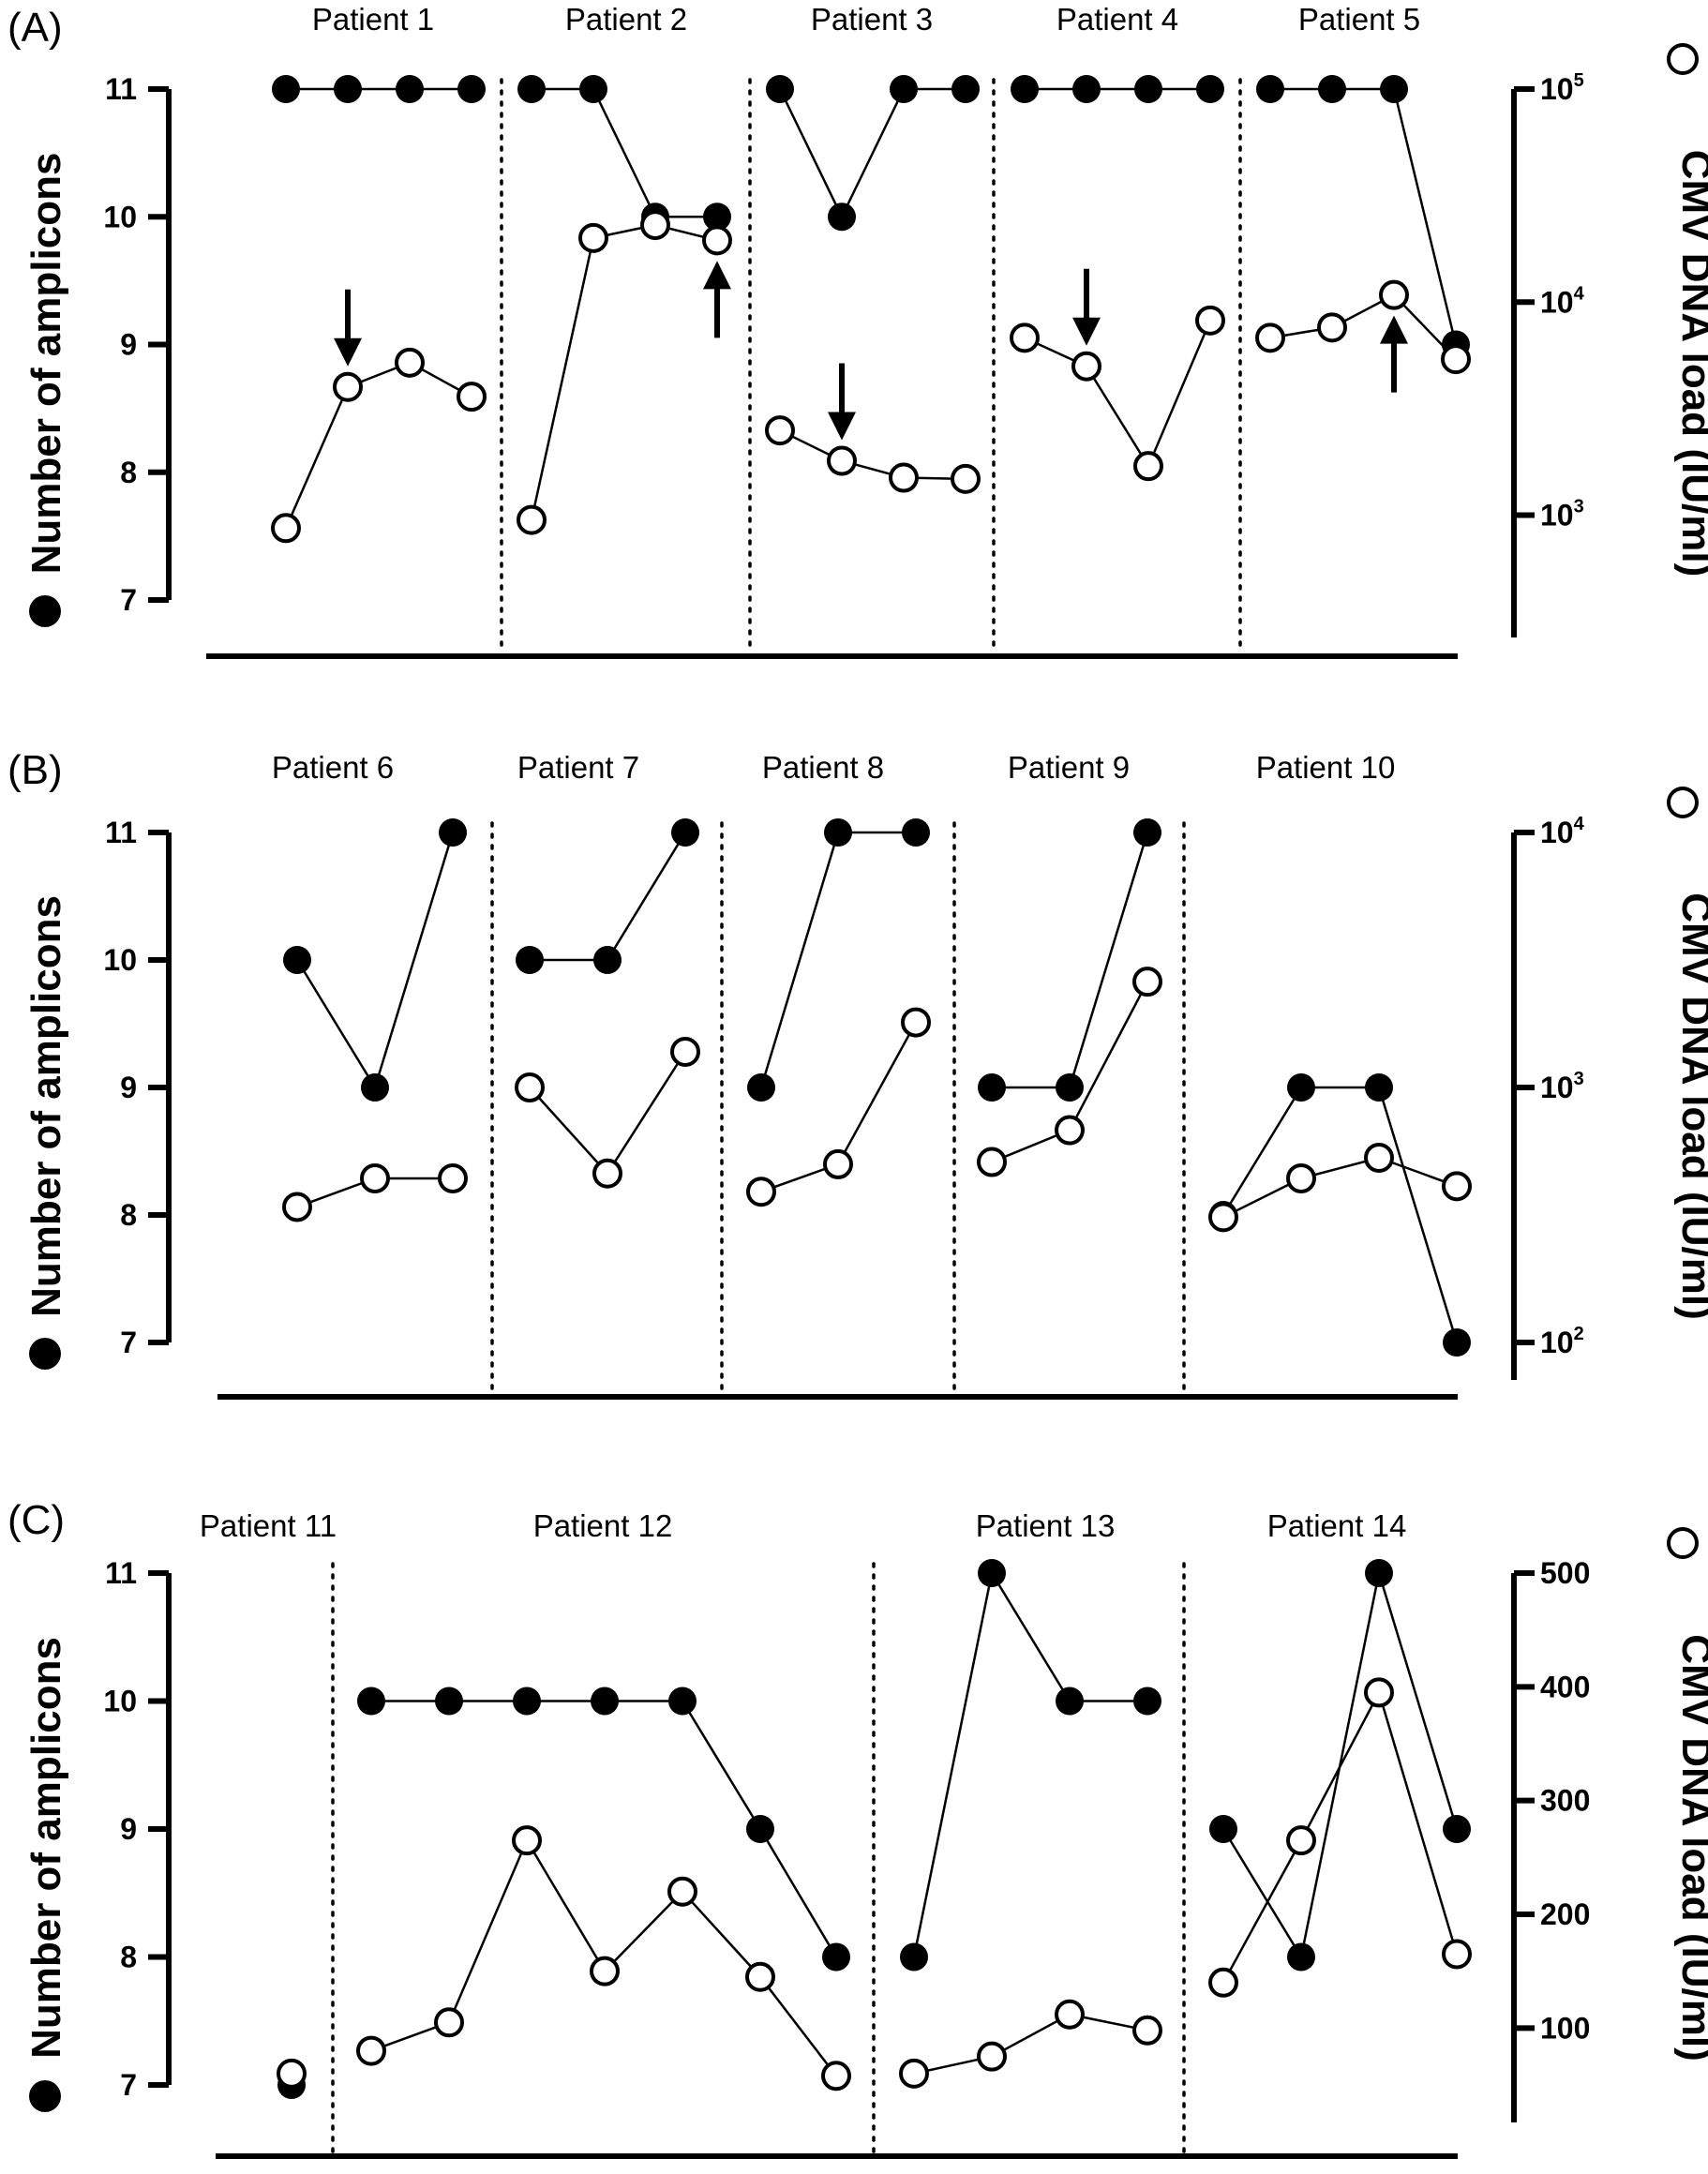 Image resolution: width=1708 pixels, height=2174 pixels. I want to click on patient-group: Patient 12, so click(603, 1800).